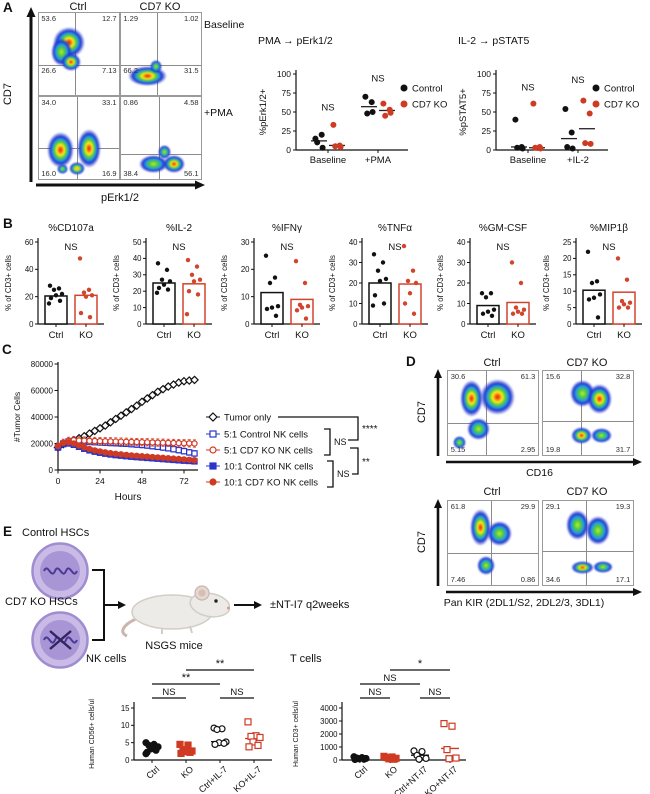 The image size is (650, 794). I want to click on quadrant-value: 12.7, so click(109, 18).